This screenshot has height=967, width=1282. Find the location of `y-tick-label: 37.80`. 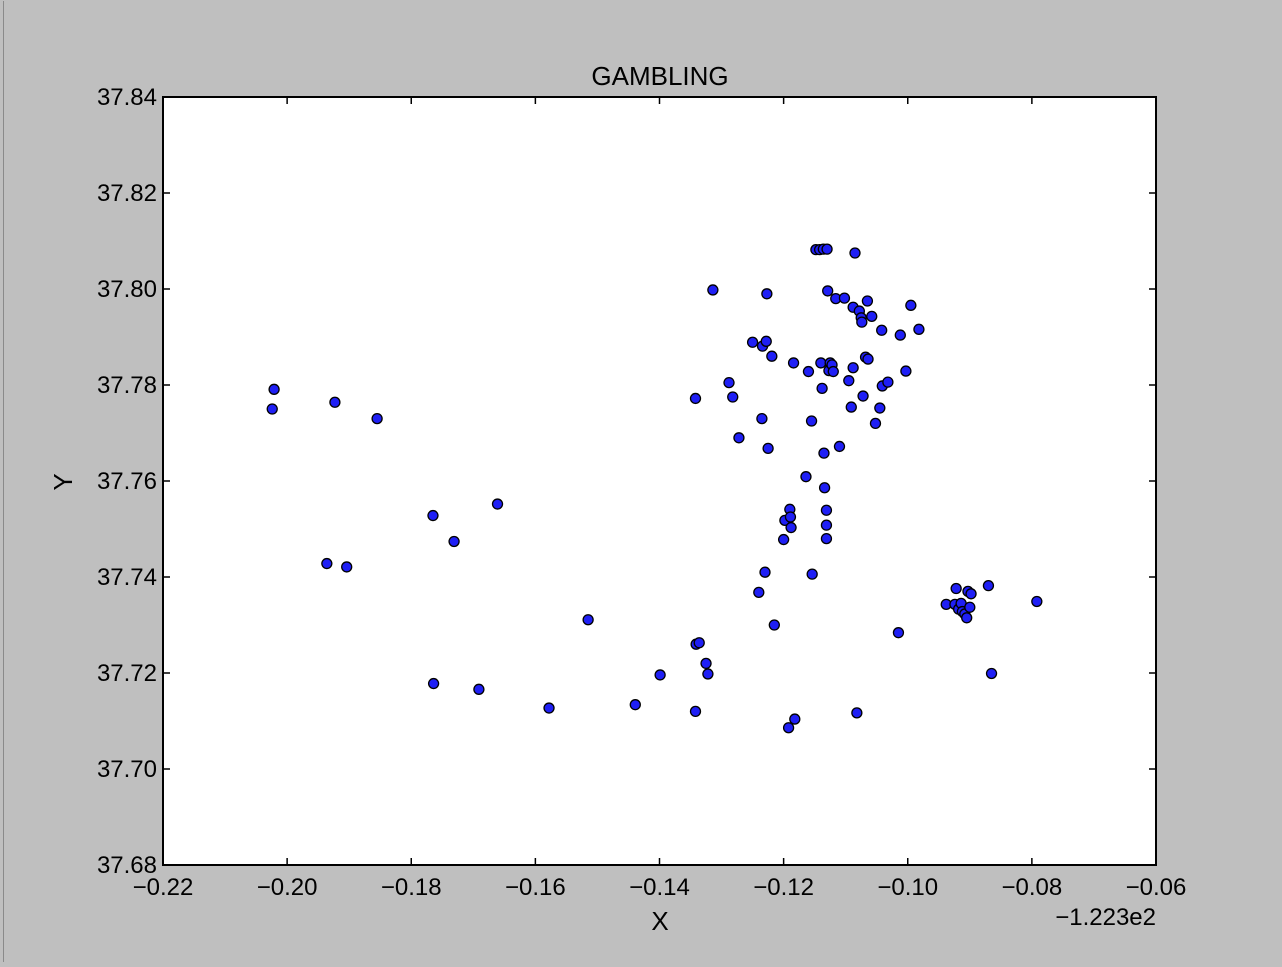

y-tick-label: 37.80 is located at coordinates (127, 289).